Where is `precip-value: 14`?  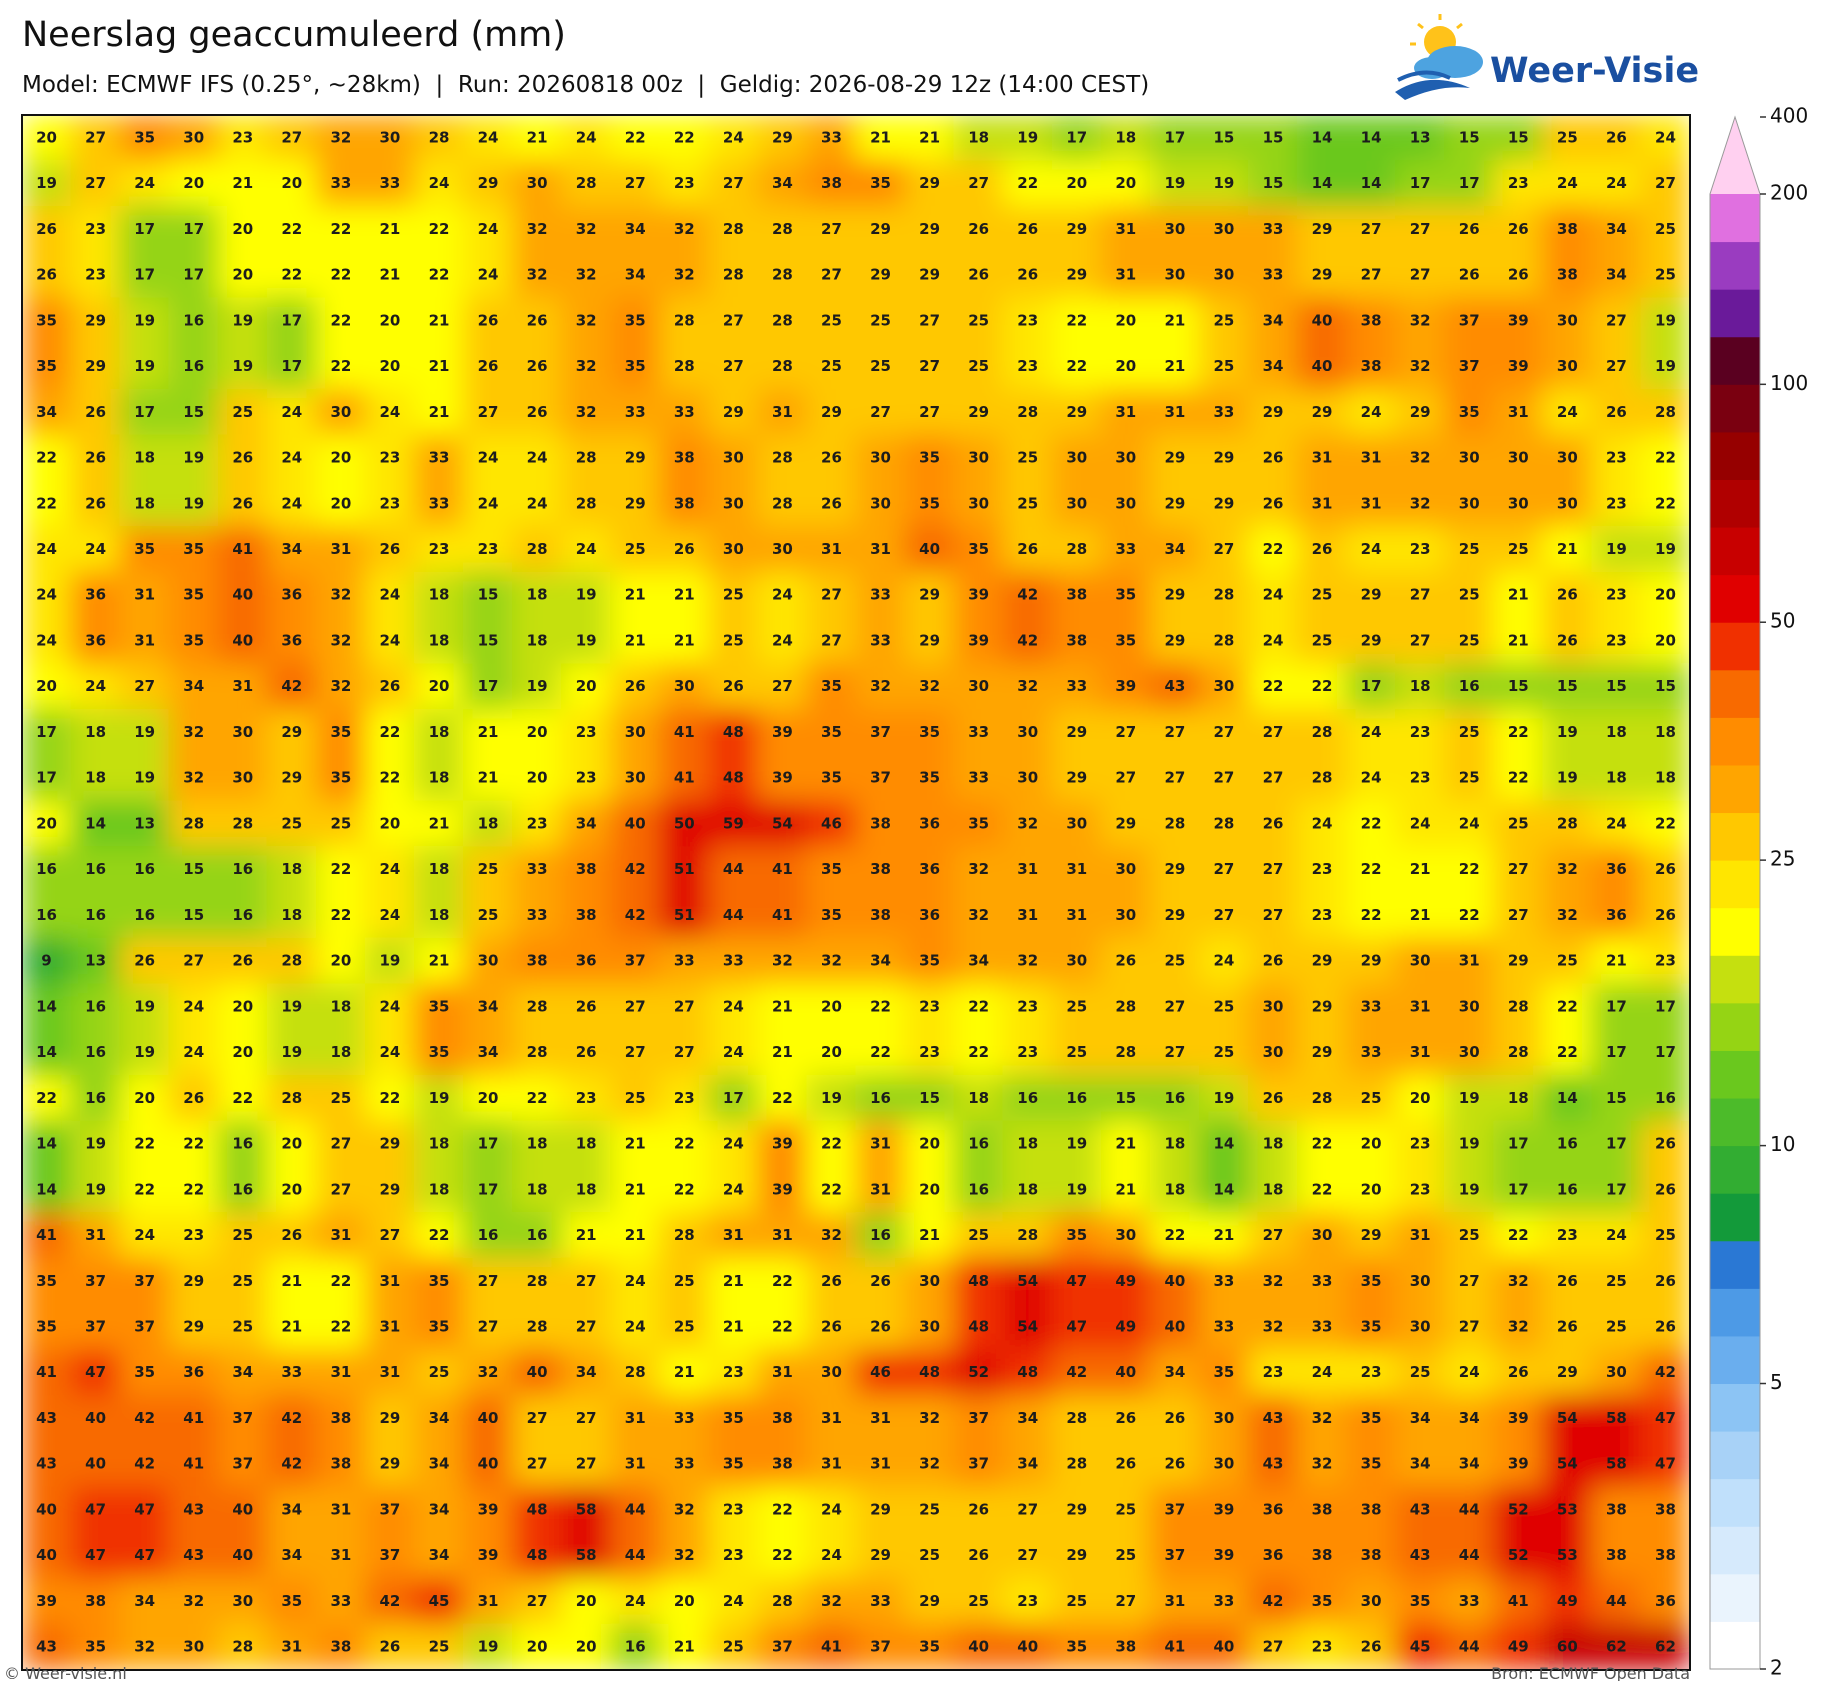
precip-value: 14 is located at coordinates (46, 1052).